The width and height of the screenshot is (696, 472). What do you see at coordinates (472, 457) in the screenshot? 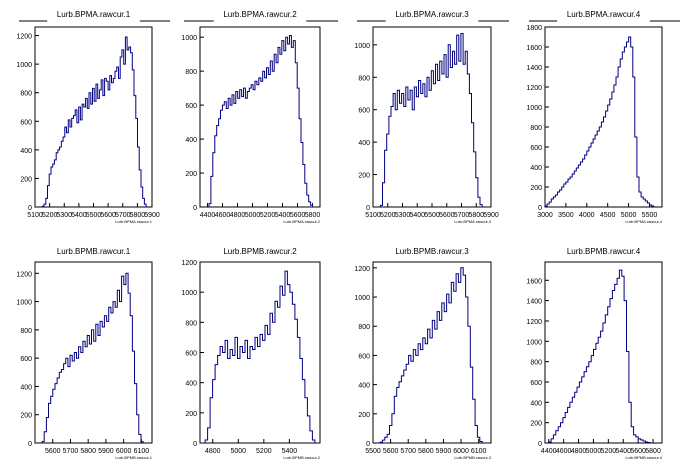
I see `x-axis-label: Lurb.BPMB.rawcur.3` at bounding box center [472, 457].